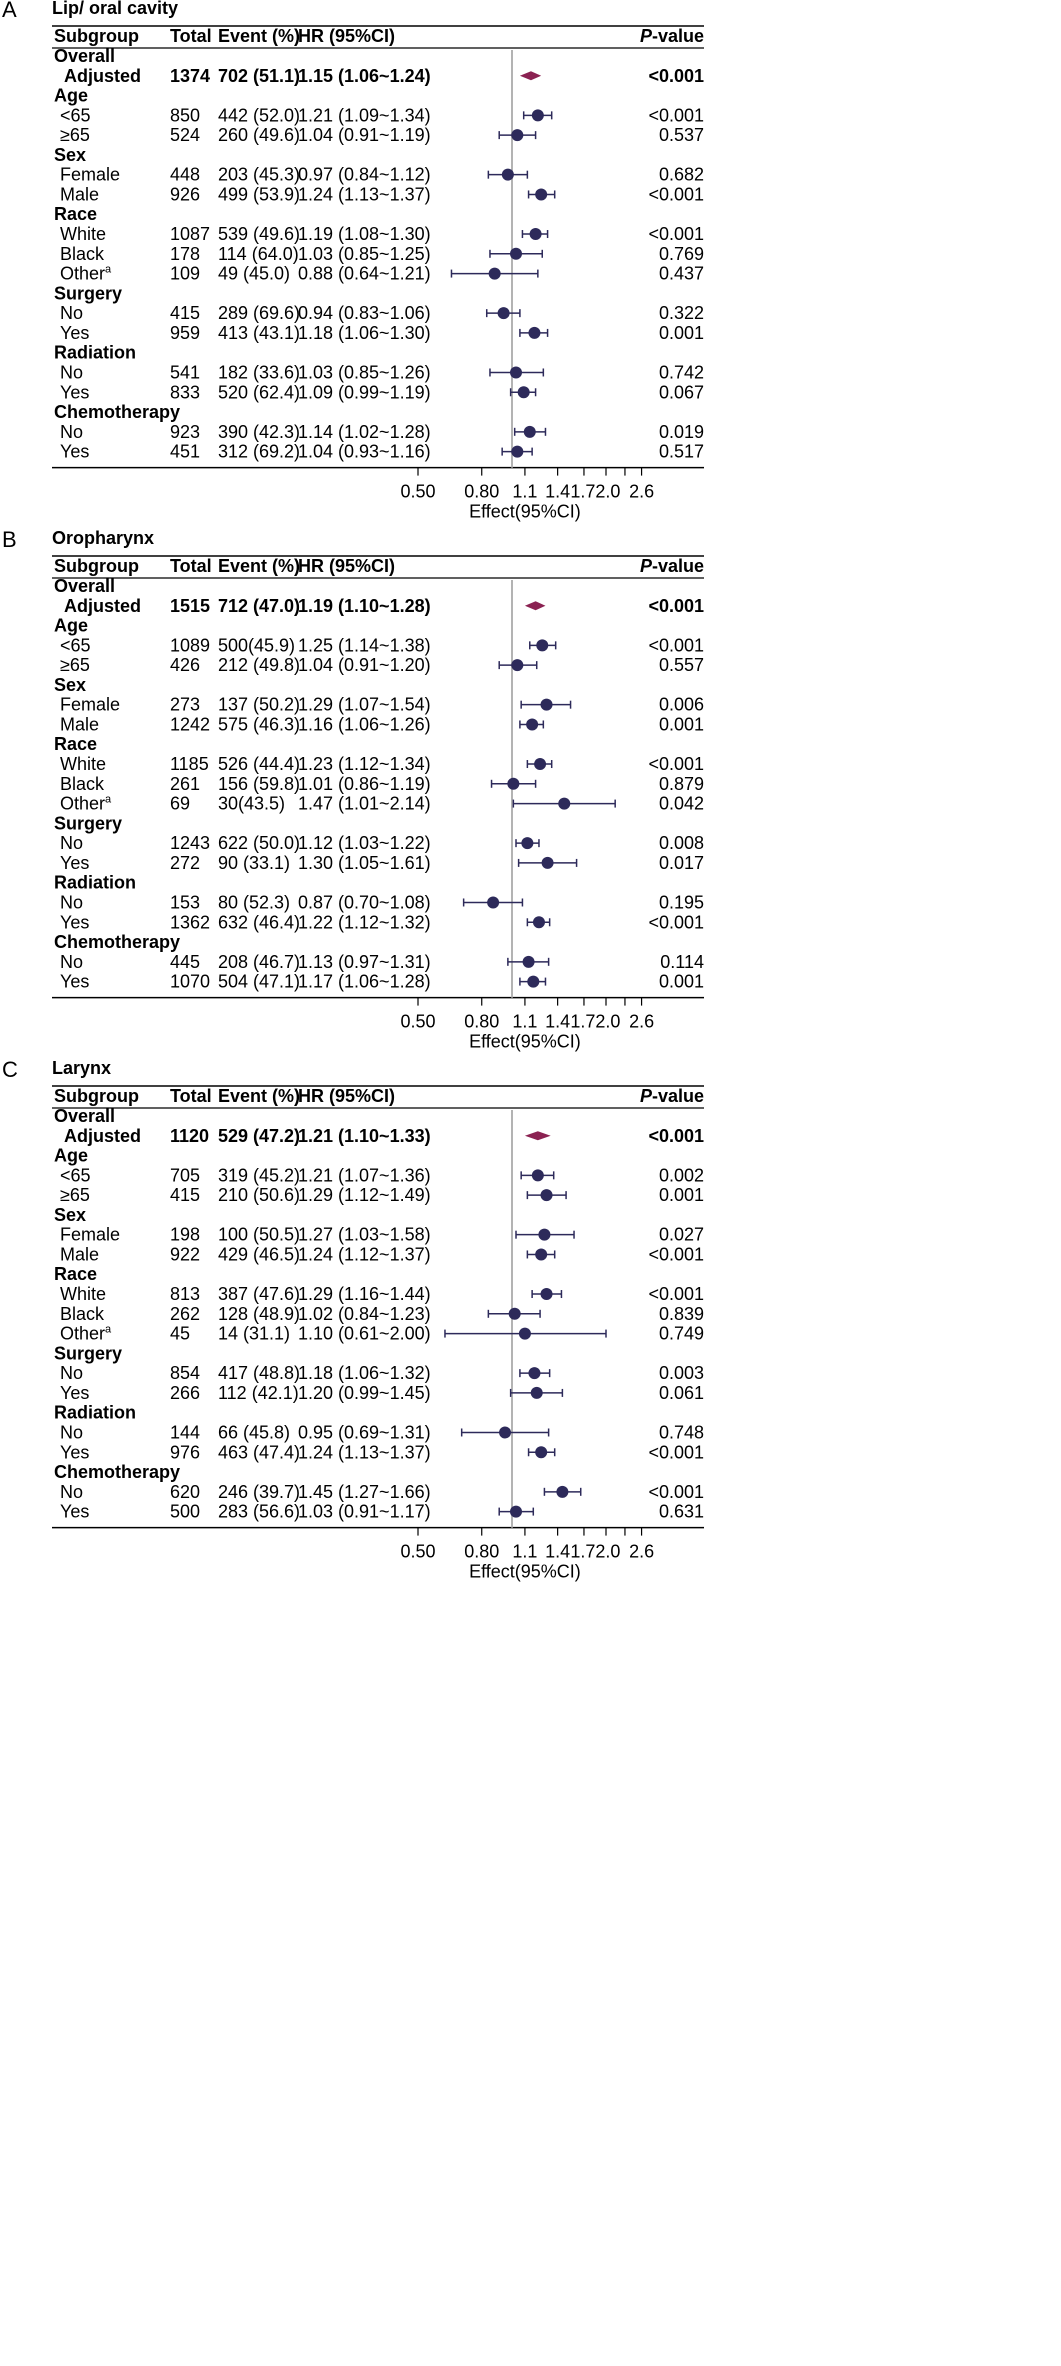 Image resolution: width=1061 pixels, height=2366 pixels. Describe the element at coordinates (185, 333) in the screenshot. I see `row-total: 959` at that location.